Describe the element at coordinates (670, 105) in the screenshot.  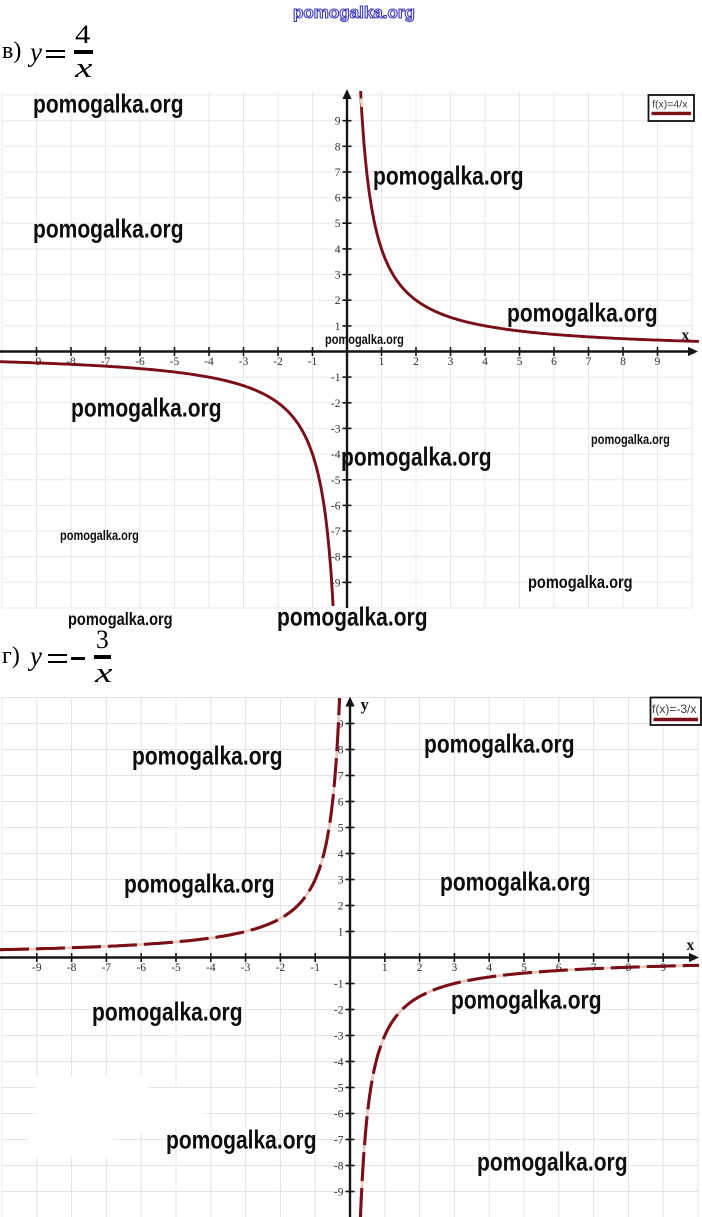
I see `svg-text: f(x)=4/x` at that location.